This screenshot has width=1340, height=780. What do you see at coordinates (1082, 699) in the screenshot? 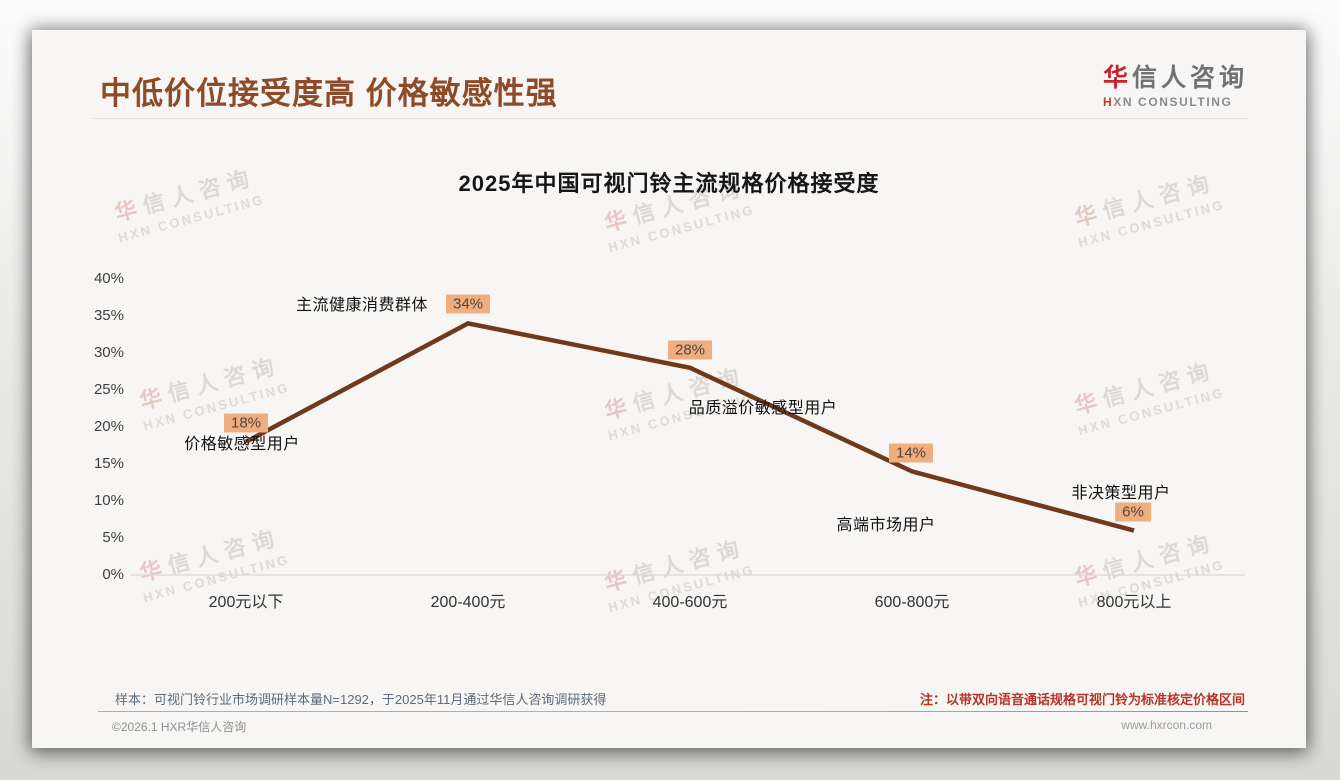
I see `price-definition-note: 注：以带双向语音通话规格可视门铃为标准核定价格区间` at bounding box center [1082, 699].